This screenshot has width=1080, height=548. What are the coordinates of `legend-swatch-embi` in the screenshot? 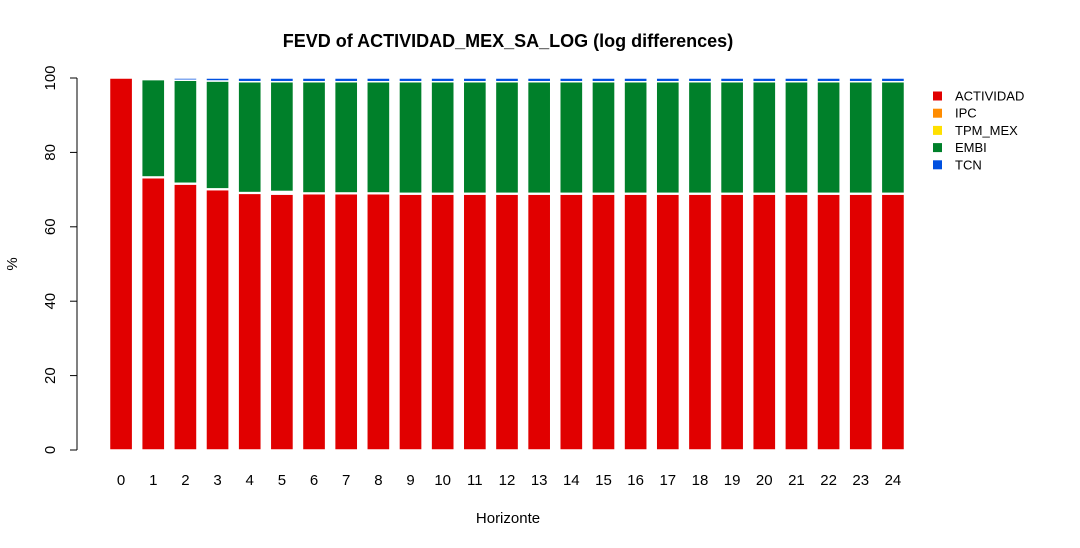 It's located at (937, 148).